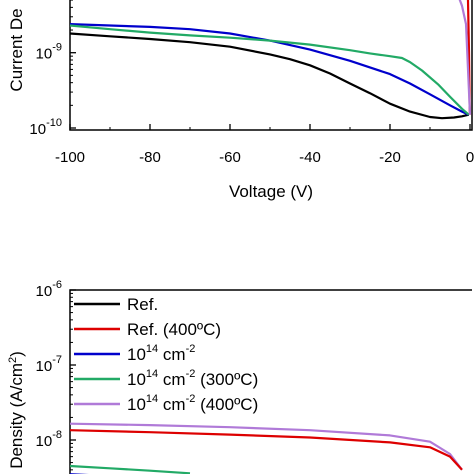 This screenshot has height=474, width=474. What do you see at coordinates (310, 157) in the screenshot?
I see `top-x-tick-label-3: -40` at bounding box center [310, 157].